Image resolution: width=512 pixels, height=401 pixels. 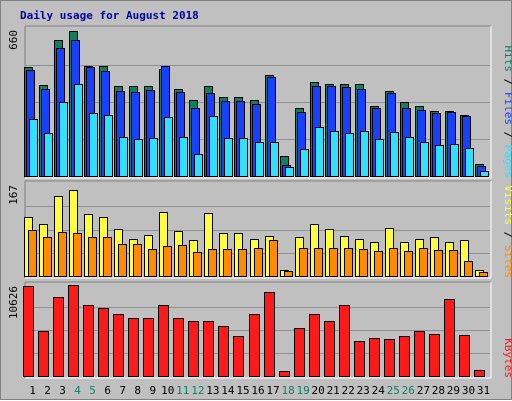 I want to click on series-legend-label: Hits / Files / Pages, so click(x=507, y=112).